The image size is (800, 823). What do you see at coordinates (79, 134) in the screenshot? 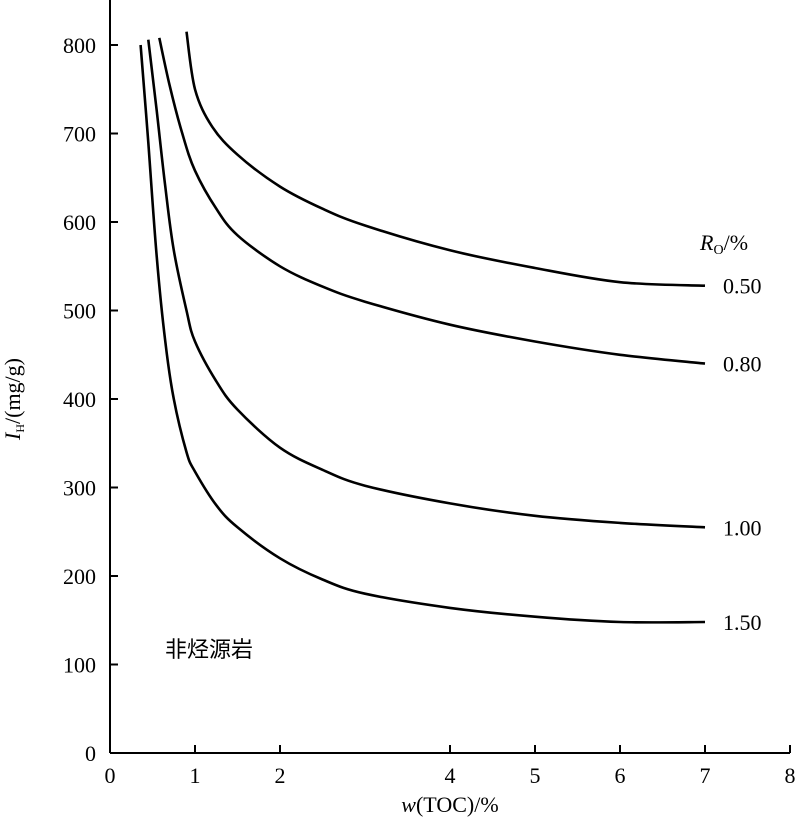
I see `y-tick-label: 700` at bounding box center [79, 134].